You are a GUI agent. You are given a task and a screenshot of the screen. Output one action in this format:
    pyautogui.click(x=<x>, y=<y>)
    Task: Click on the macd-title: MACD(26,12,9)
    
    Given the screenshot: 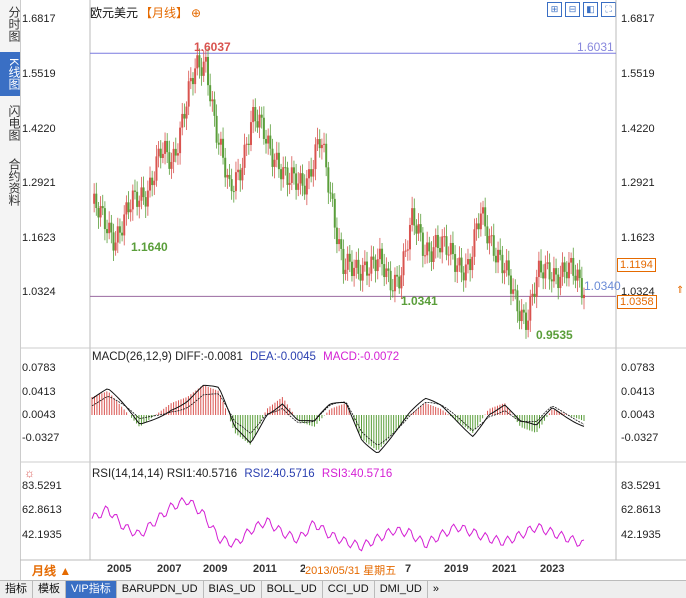 What is the action you would take?
    pyautogui.click(x=132, y=357)
    